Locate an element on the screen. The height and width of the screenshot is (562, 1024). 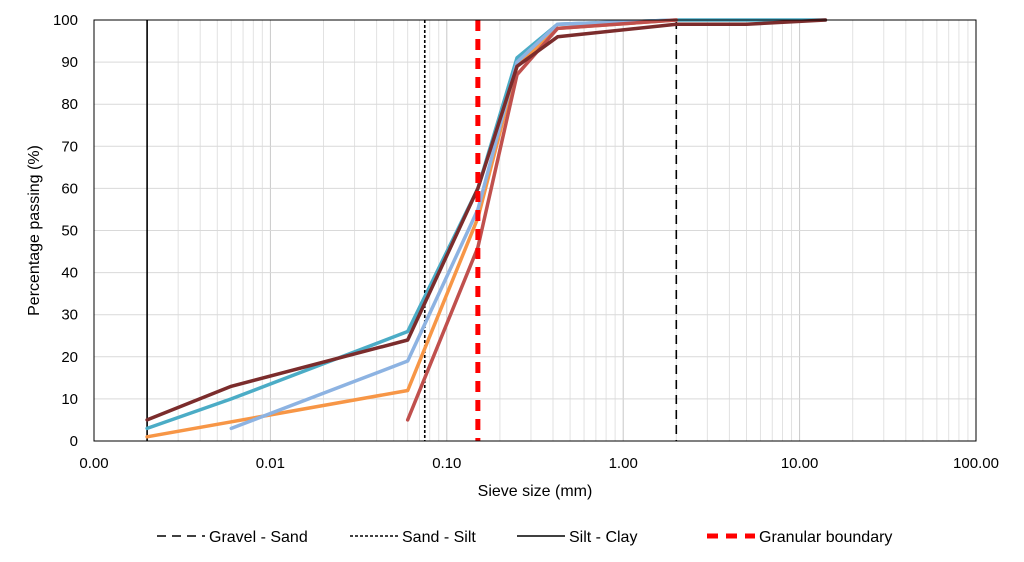
y-tick-label: 80 is located at coordinates (69, 104).